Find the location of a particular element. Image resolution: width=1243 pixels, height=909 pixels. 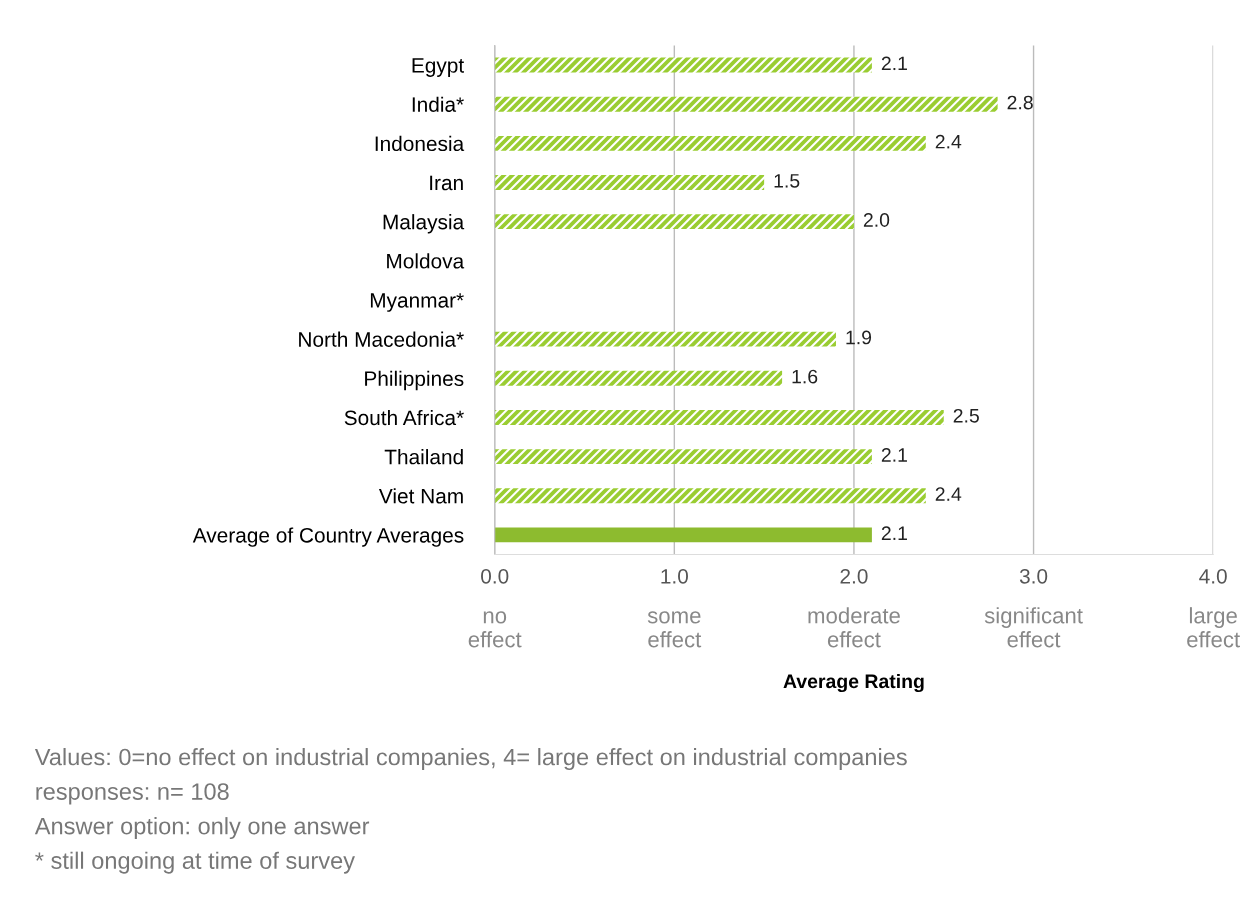

x-tick-label: 2.0 is located at coordinates (854, 576).